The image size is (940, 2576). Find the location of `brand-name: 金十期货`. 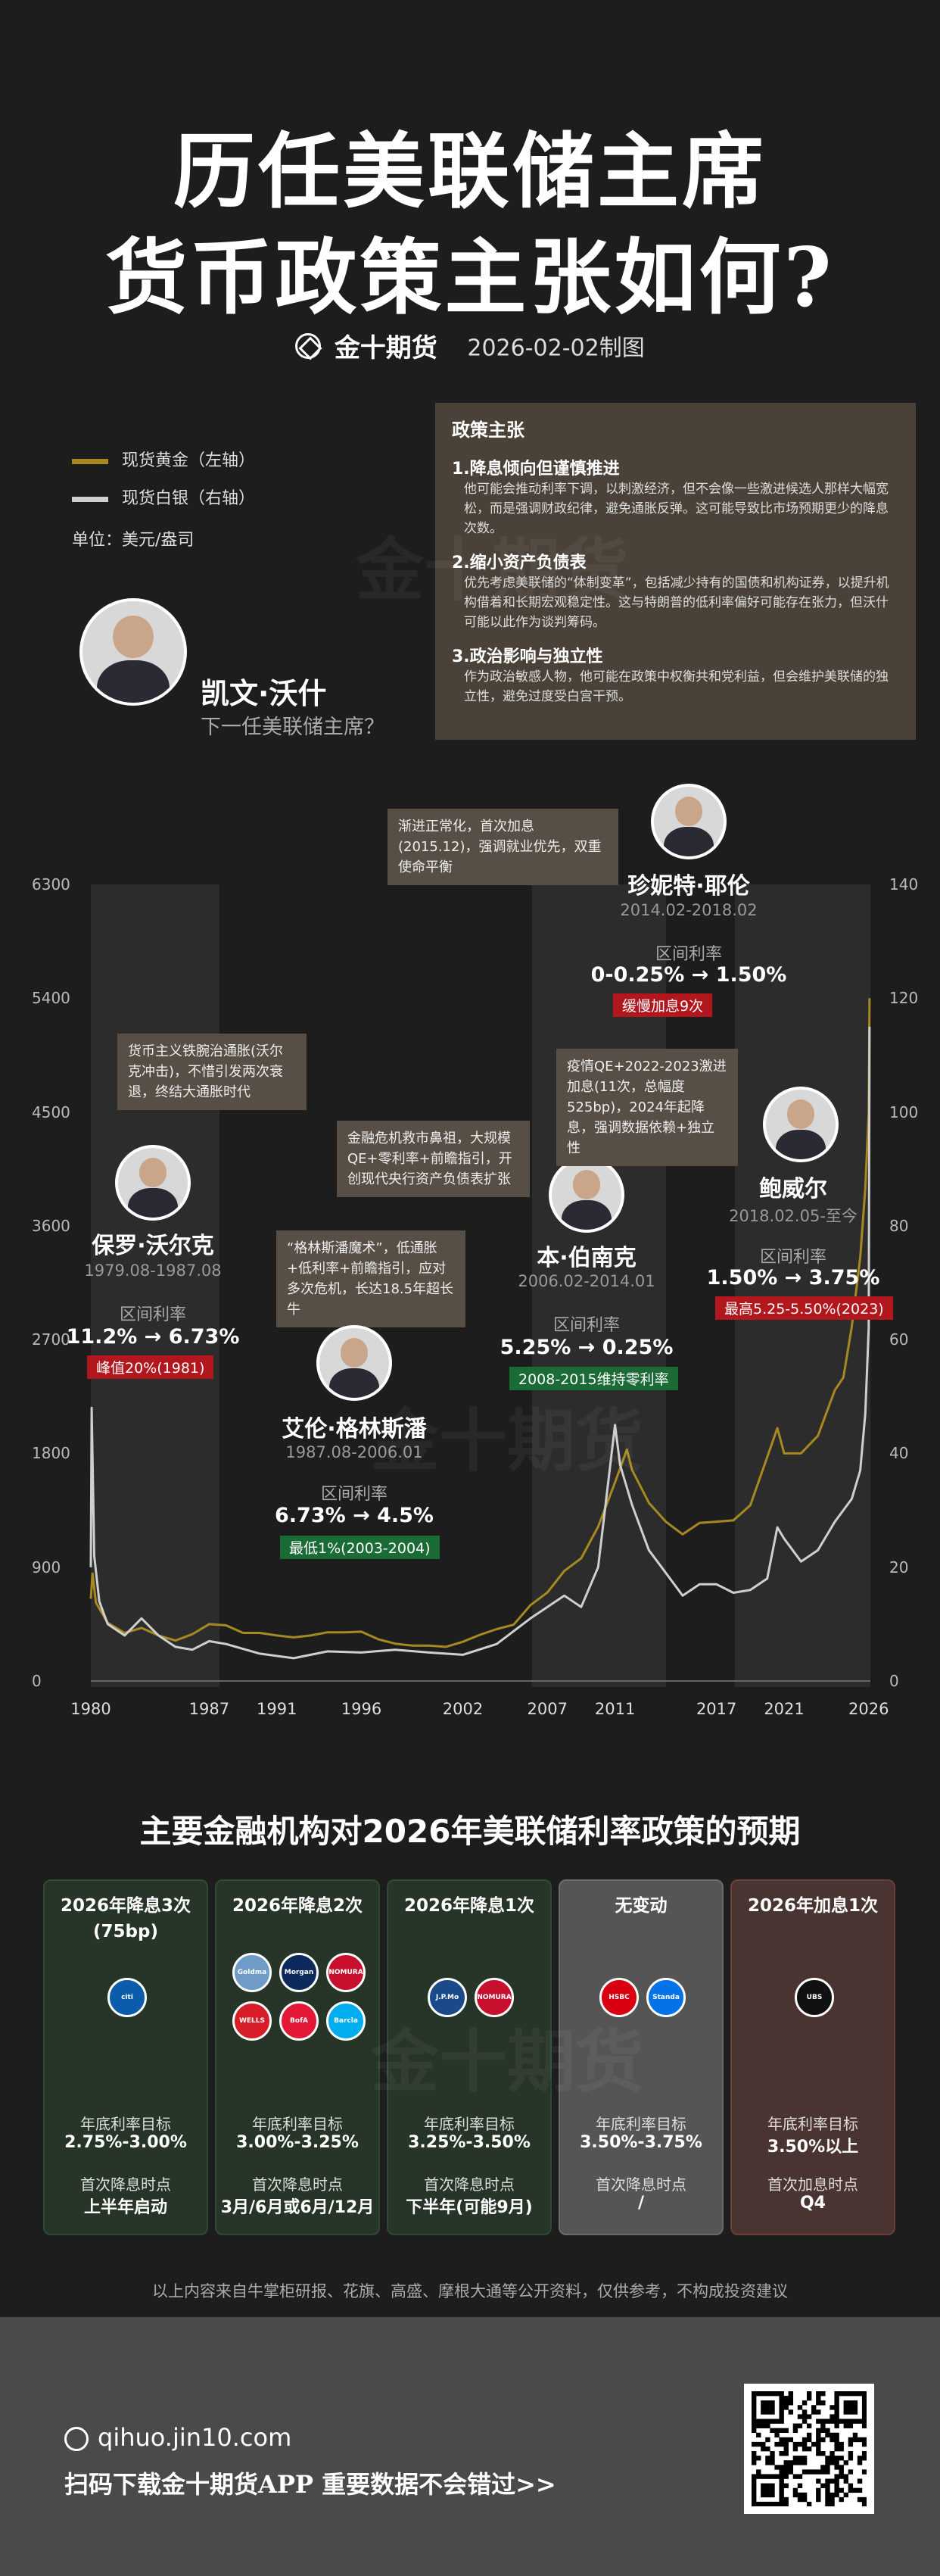

brand-name: 金十期货 is located at coordinates (385, 348).